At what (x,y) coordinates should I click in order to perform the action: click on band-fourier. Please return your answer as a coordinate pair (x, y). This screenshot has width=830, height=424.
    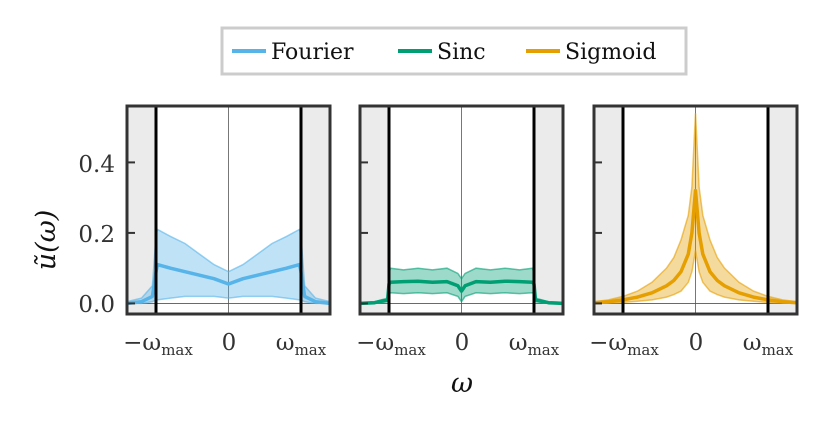
    Looking at the image, I should click on (228, 266).